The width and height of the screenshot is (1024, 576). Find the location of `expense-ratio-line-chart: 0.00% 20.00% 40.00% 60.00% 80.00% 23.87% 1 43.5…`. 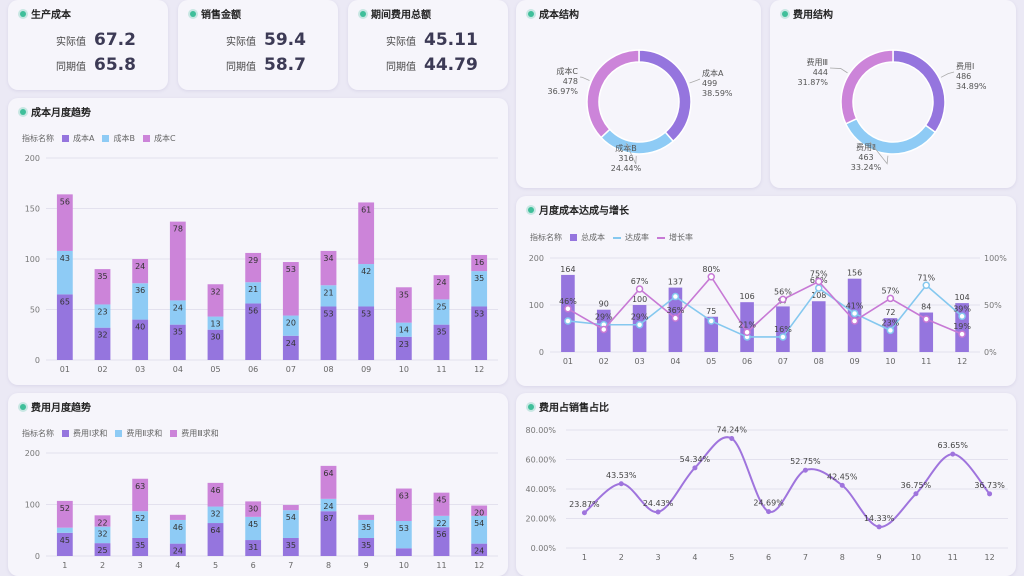

expense-ratio-line-chart: 0.00% 20.00% 40.00% 60.00% 80.00% 23.87% 1 43.5… is located at coordinates (766, 493).